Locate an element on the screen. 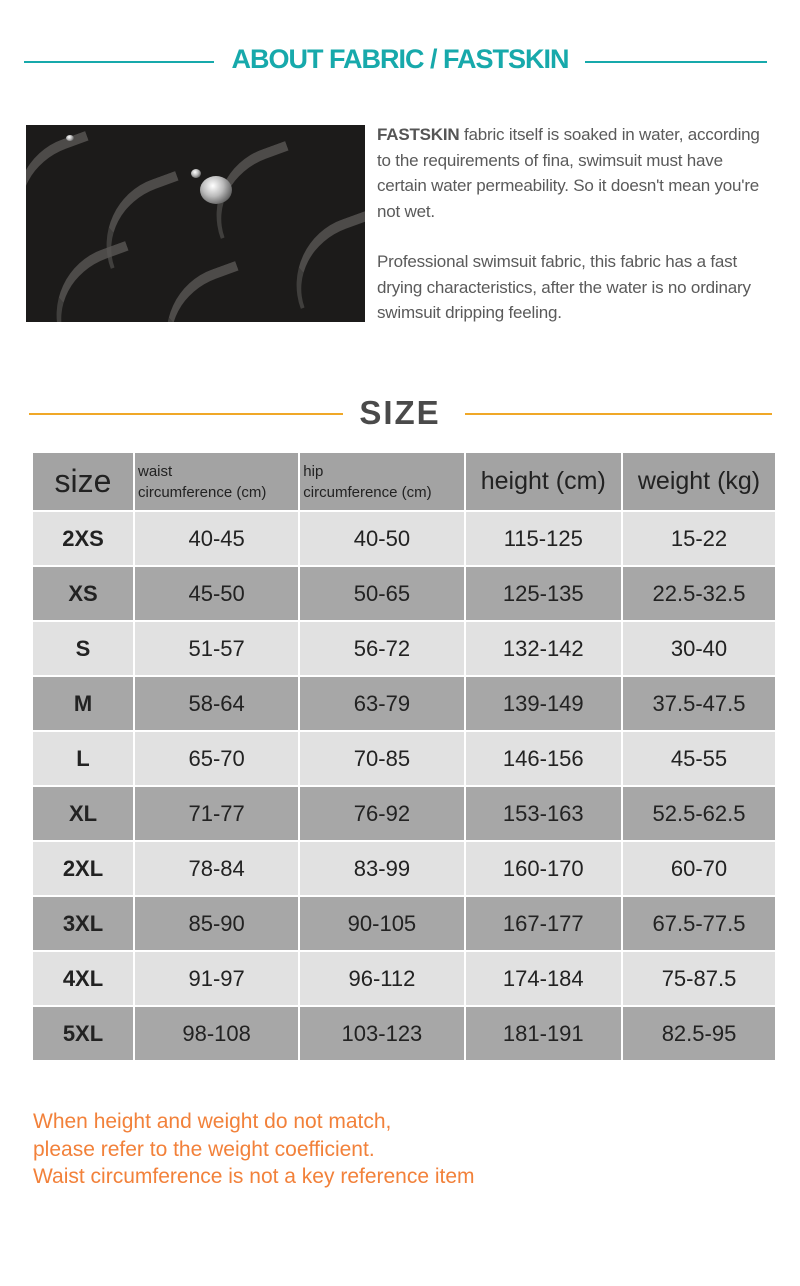  cell-height: 181-191 is located at coordinates (543, 1033).